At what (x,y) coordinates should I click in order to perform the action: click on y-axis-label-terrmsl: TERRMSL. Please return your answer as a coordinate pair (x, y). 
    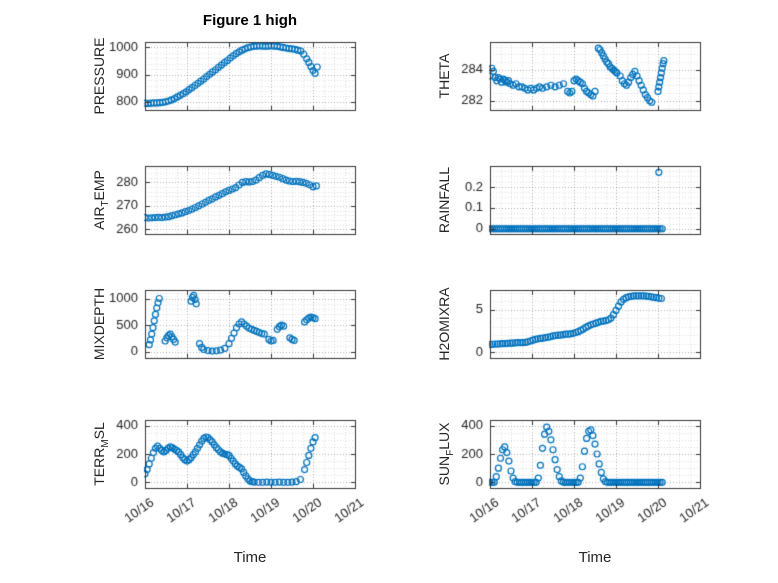
    Looking at the image, I should click on (101, 454).